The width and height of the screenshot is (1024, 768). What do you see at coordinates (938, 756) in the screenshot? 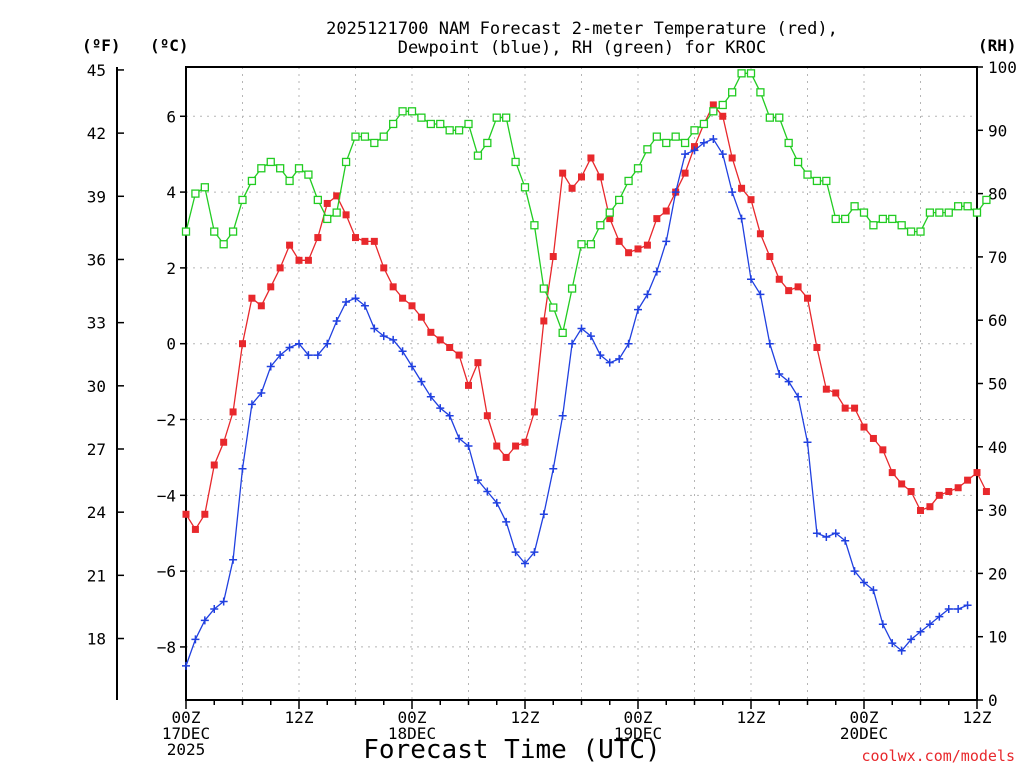
I see `source-credit: coolwx.com/models` at bounding box center [938, 756].